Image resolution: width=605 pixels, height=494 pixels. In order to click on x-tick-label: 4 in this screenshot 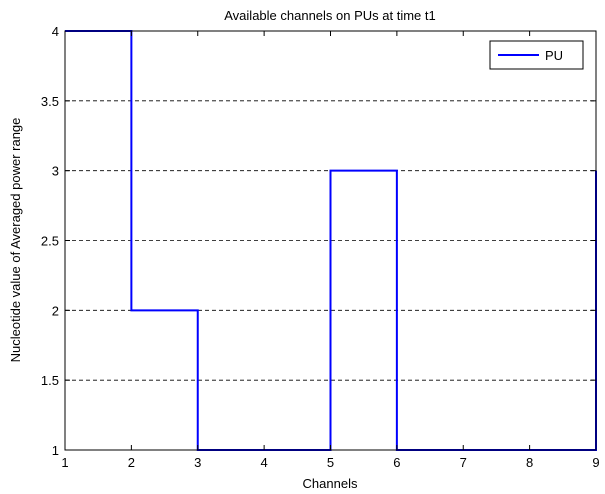, I will do `click(264, 462)`.